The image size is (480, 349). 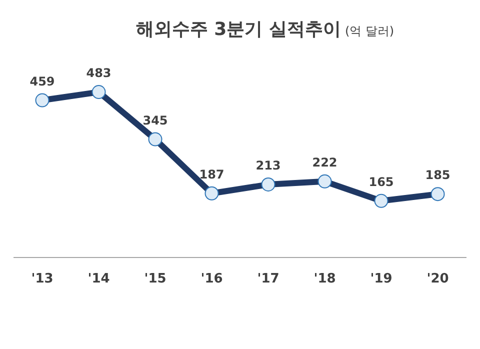 I want to click on data-label: 213, so click(x=268, y=165).